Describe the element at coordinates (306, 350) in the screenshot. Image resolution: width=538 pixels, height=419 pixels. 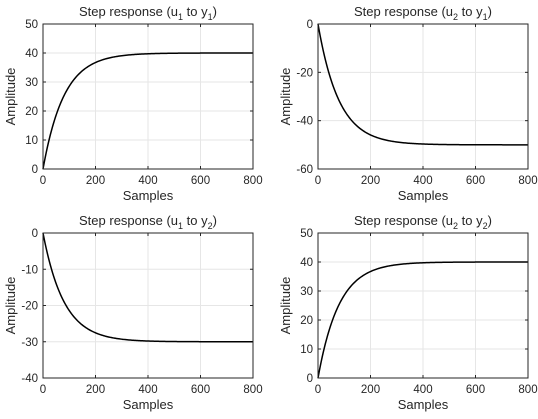
I see `y-tick-text: 10` at that location.